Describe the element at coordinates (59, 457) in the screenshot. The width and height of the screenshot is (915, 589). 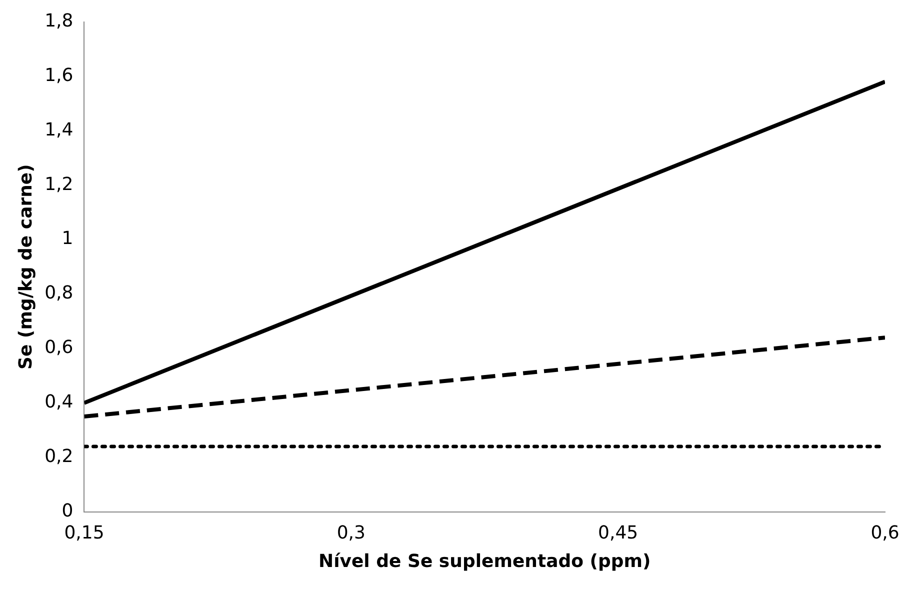
I see `y-tick-label: 0,2` at that location.